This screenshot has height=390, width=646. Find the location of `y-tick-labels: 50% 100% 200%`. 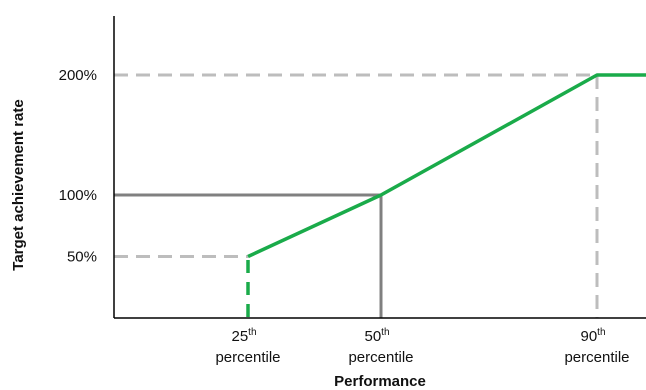

y-tick-labels: 50% 100% 200% is located at coordinates (78, 166).